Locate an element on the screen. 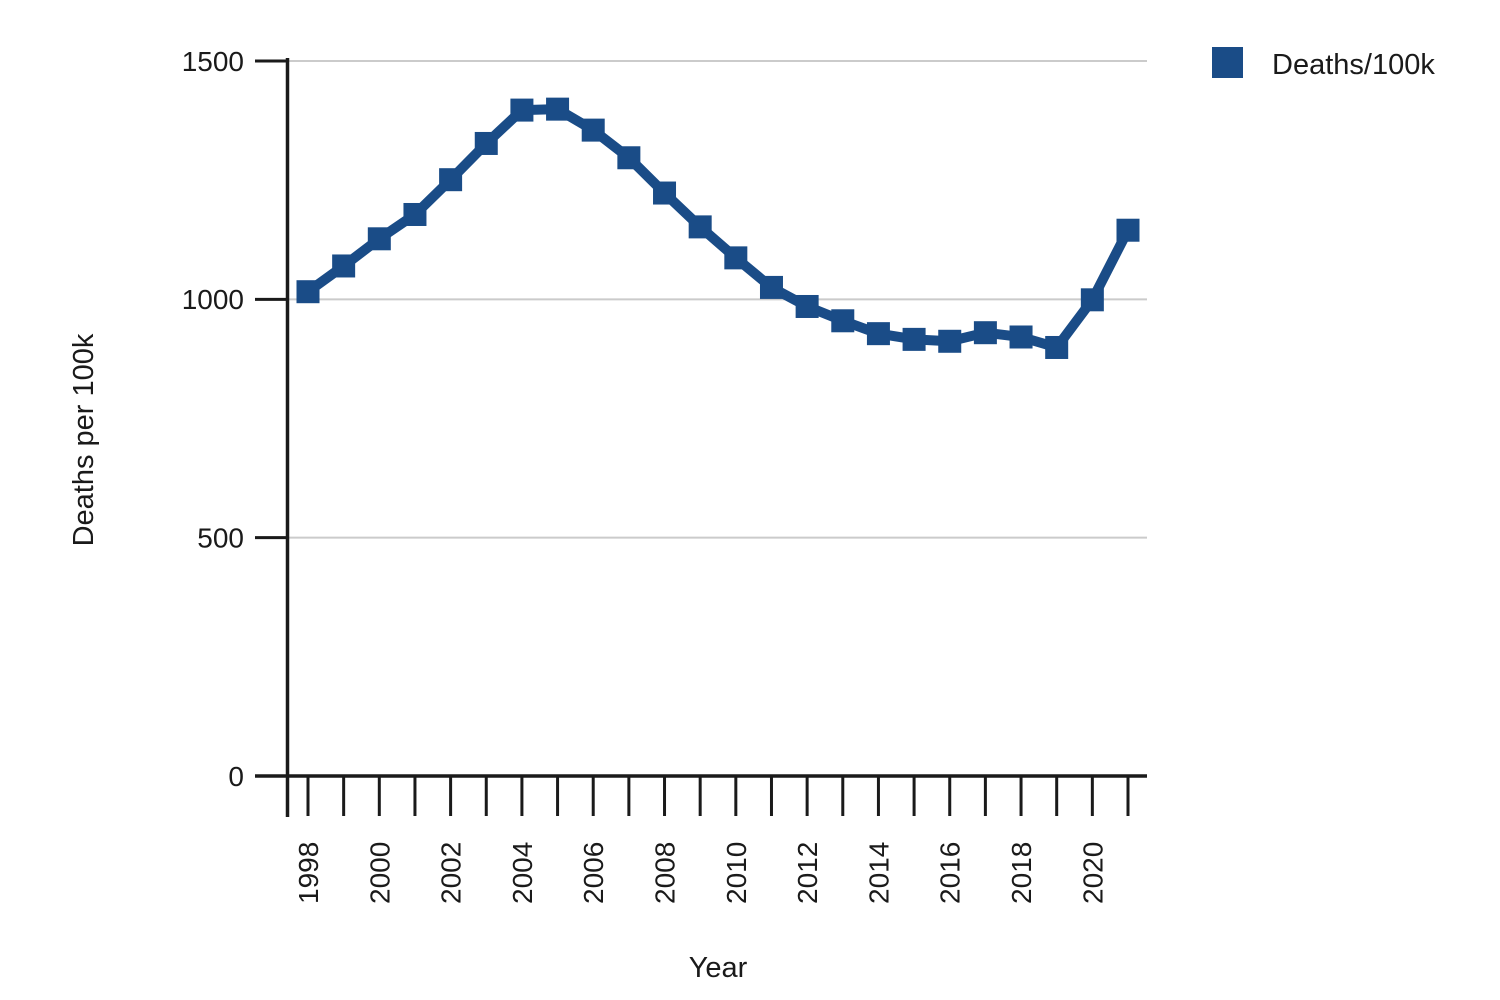  y-tick-label: 1000 is located at coordinates (213, 299).